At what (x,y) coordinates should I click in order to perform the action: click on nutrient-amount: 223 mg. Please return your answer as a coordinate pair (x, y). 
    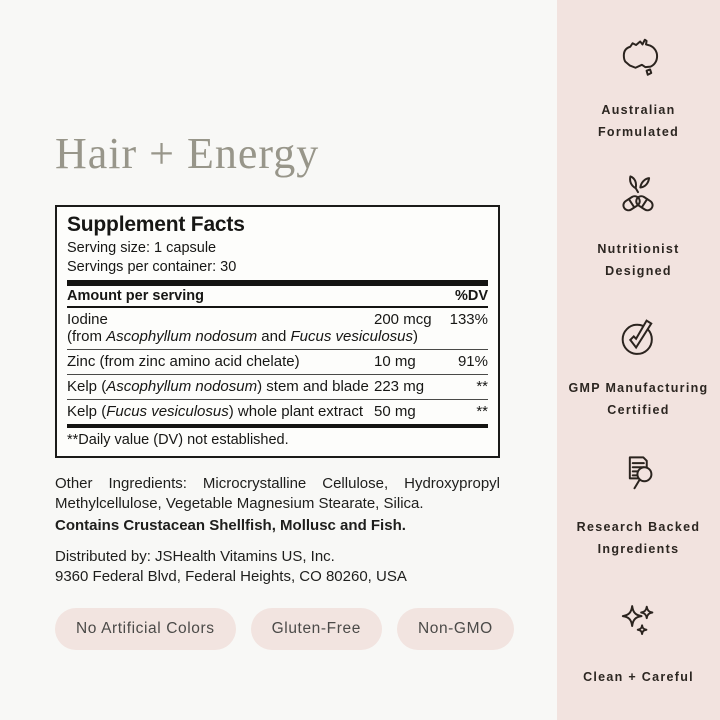
    Looking at the image, I should click on (399, 387).